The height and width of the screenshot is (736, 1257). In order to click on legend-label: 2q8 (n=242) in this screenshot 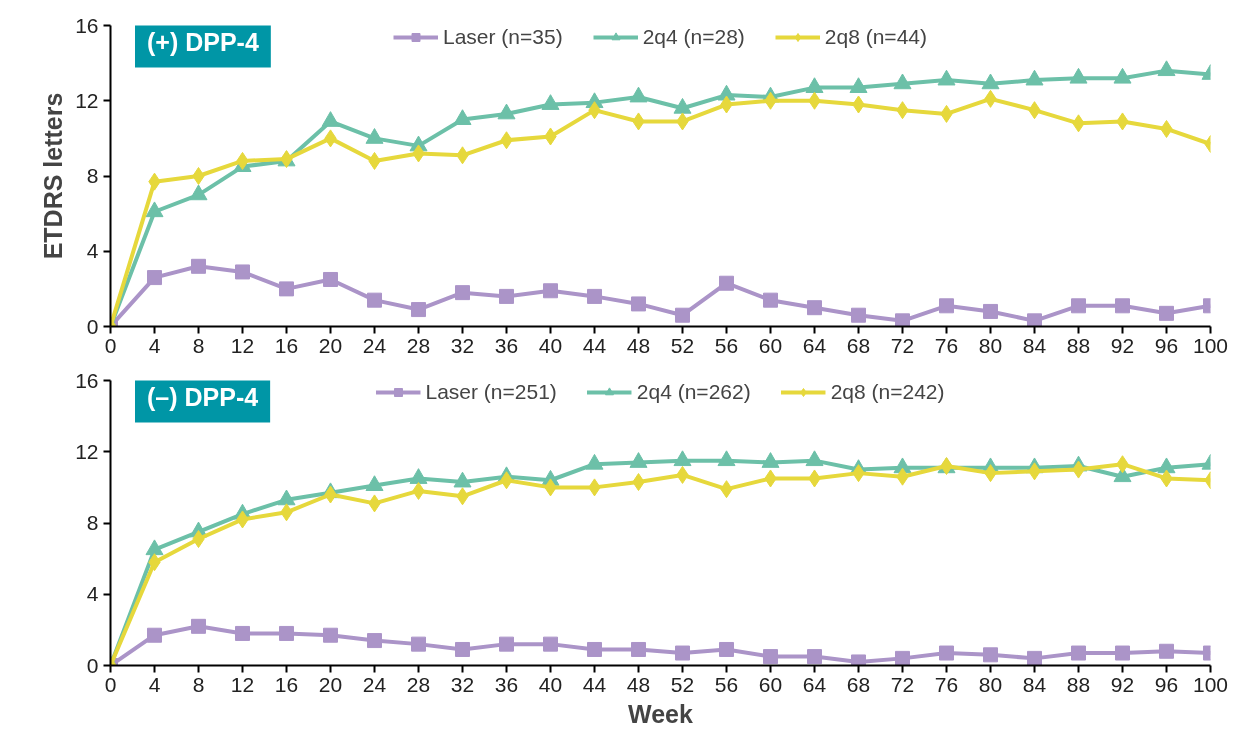, I will do `click(887, 392)`.